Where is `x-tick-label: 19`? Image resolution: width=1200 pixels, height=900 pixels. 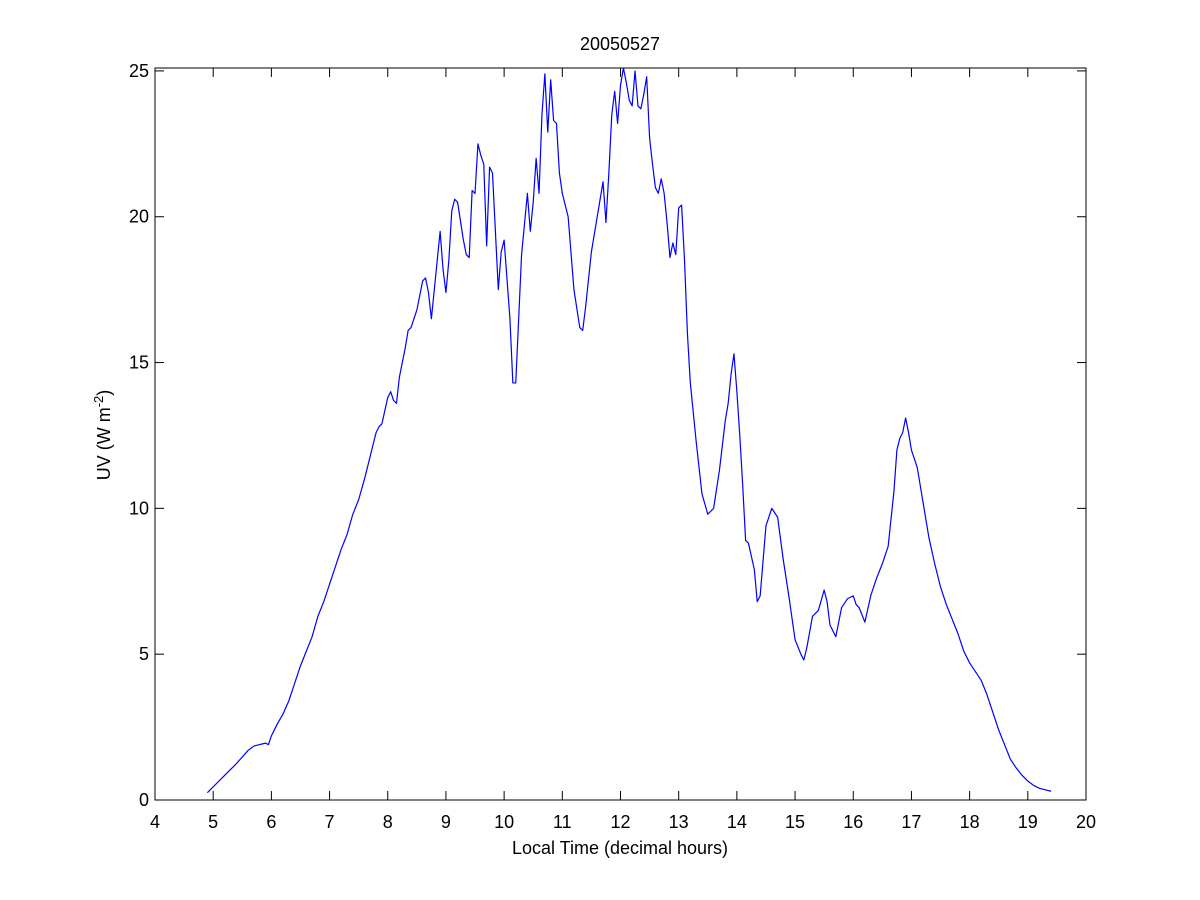 x-tick-label: 19 is located at coordinates (1028, 822).